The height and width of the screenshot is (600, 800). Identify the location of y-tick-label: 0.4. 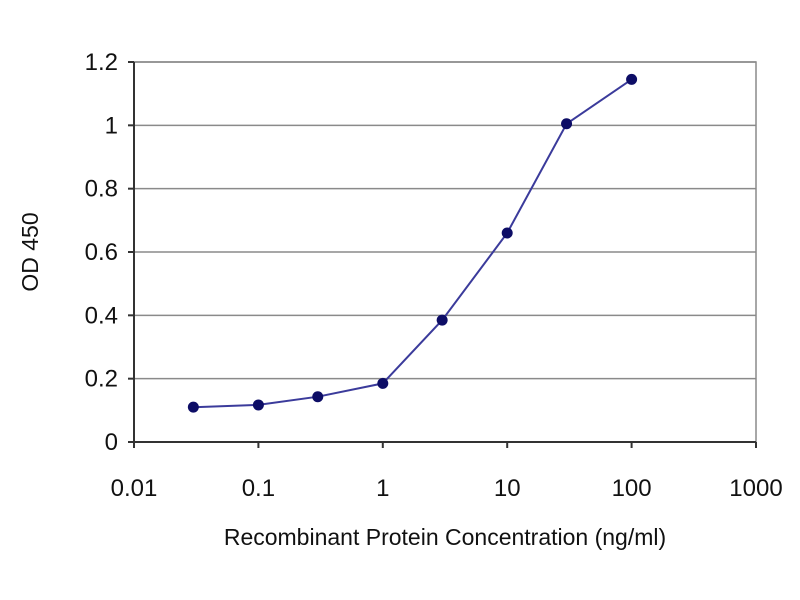
(101, 315).